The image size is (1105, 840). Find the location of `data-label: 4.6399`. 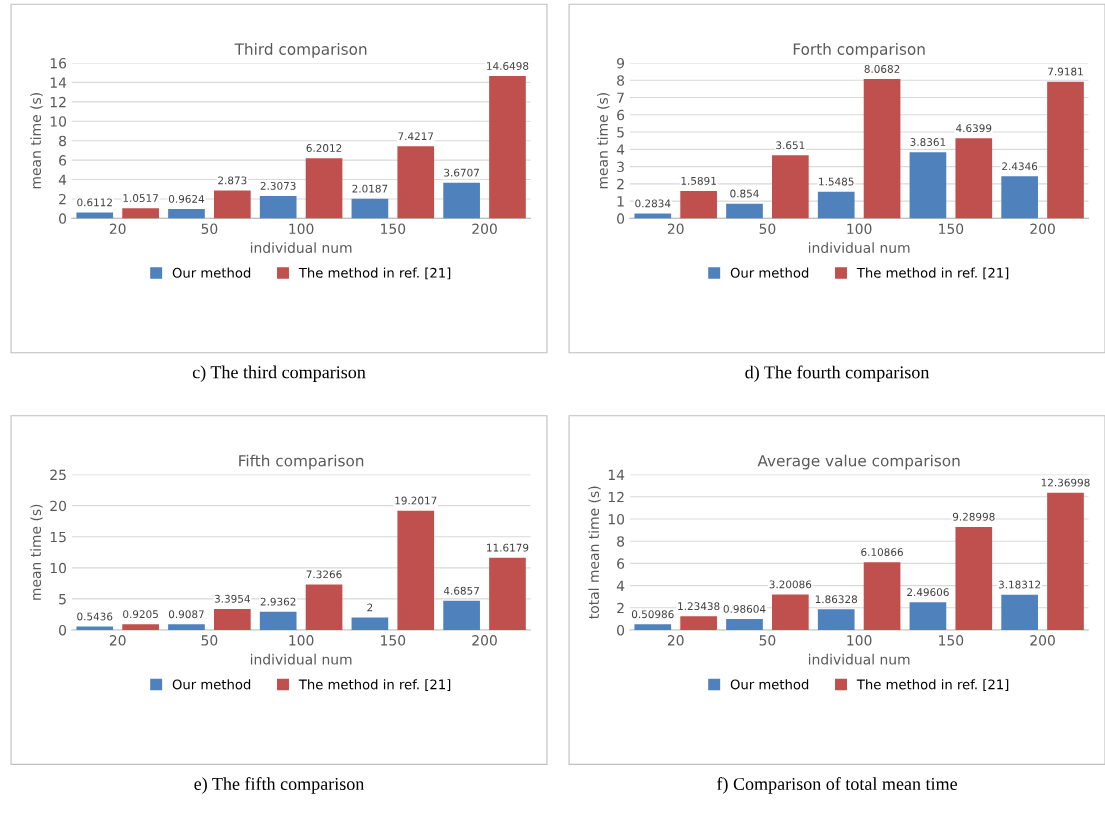

data-label: 4.6399 is located at coordinates (974, 128).